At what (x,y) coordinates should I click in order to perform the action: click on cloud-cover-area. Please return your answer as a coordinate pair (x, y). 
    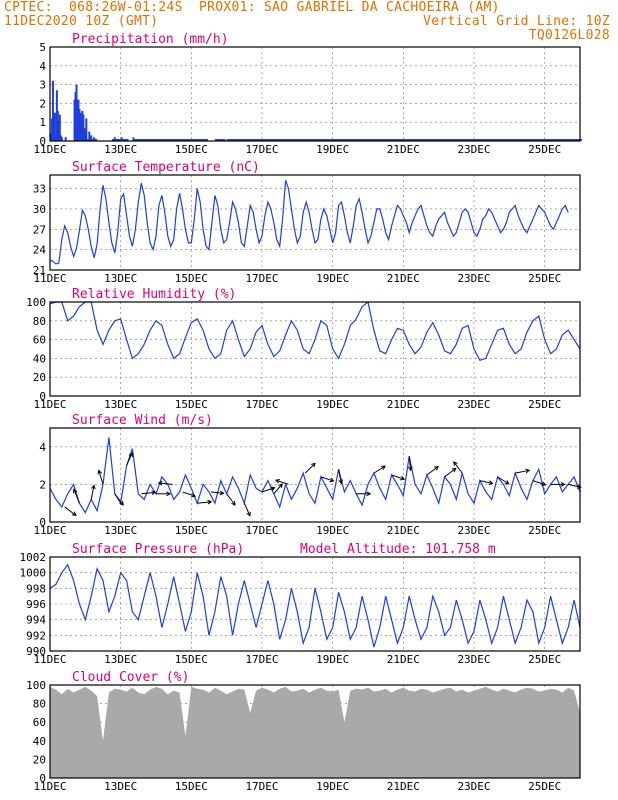
    Looking at the image, I should click on (315, 732).